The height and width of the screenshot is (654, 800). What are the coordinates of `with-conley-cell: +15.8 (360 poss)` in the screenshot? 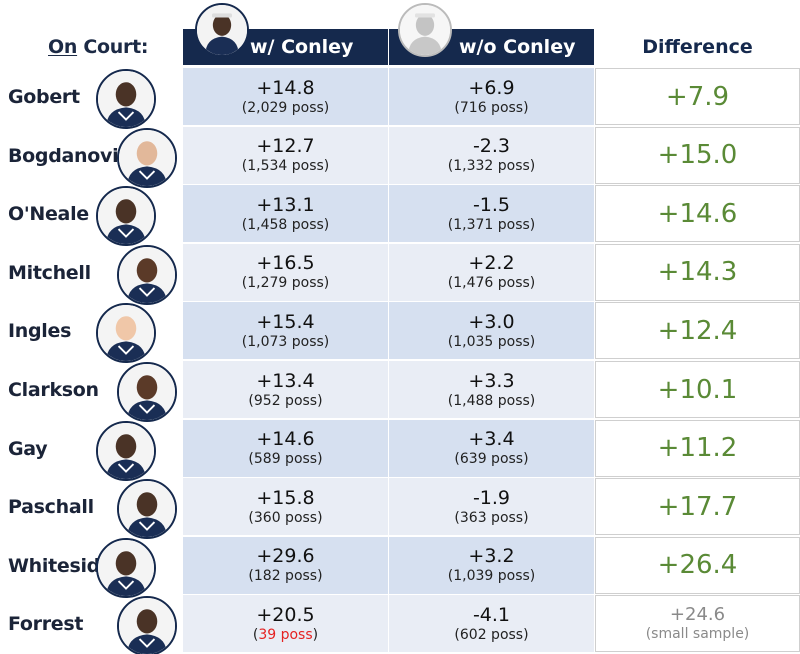 It's located at (285, 507).